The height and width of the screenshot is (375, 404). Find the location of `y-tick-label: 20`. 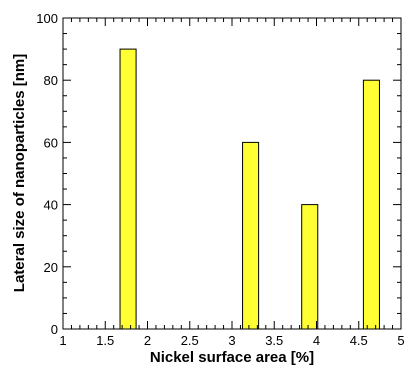

y-tick-label: 20 is located at coordinates (51, 267).